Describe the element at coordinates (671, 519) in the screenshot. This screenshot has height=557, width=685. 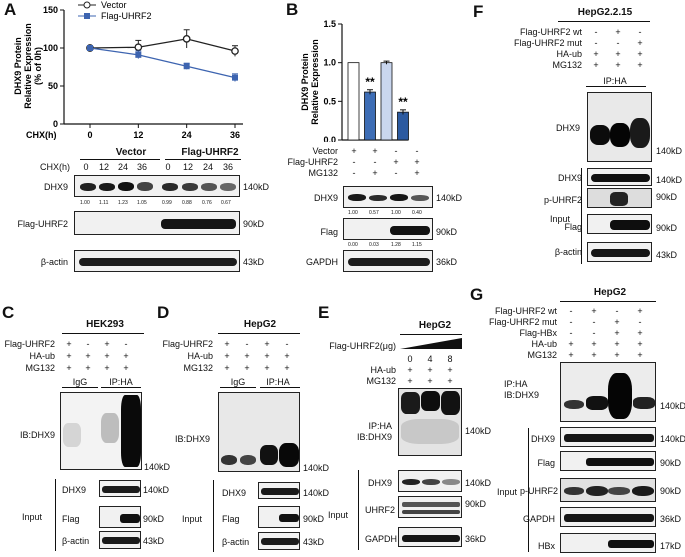
I see `kd-label: 36kD` at that location.